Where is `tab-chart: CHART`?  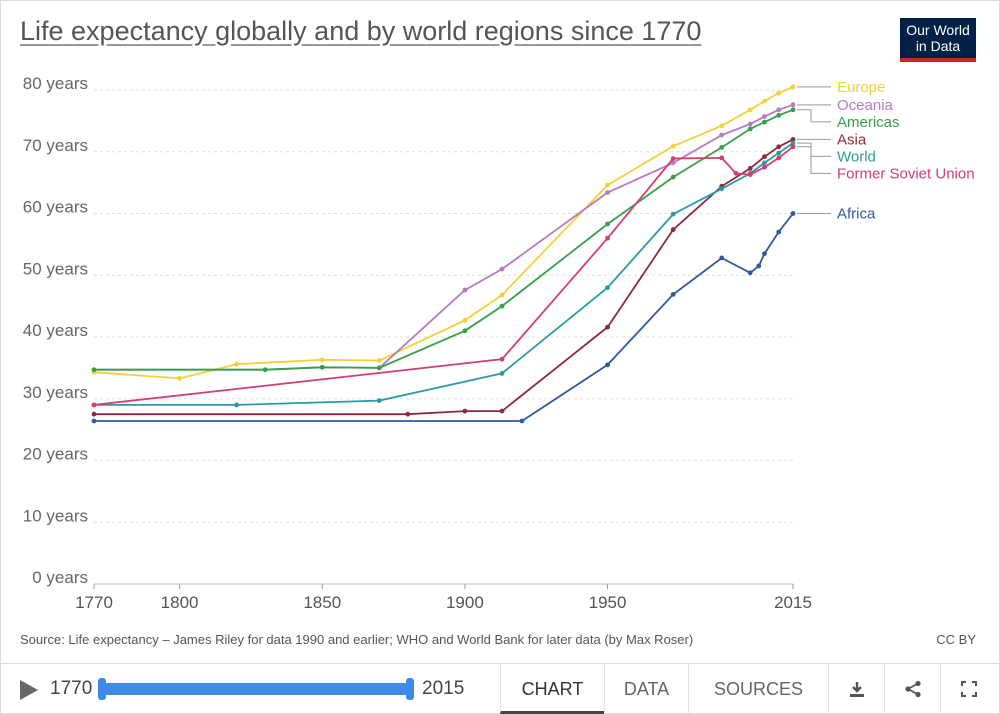 tab-chart: CHART is located at coordinates (552, 689).